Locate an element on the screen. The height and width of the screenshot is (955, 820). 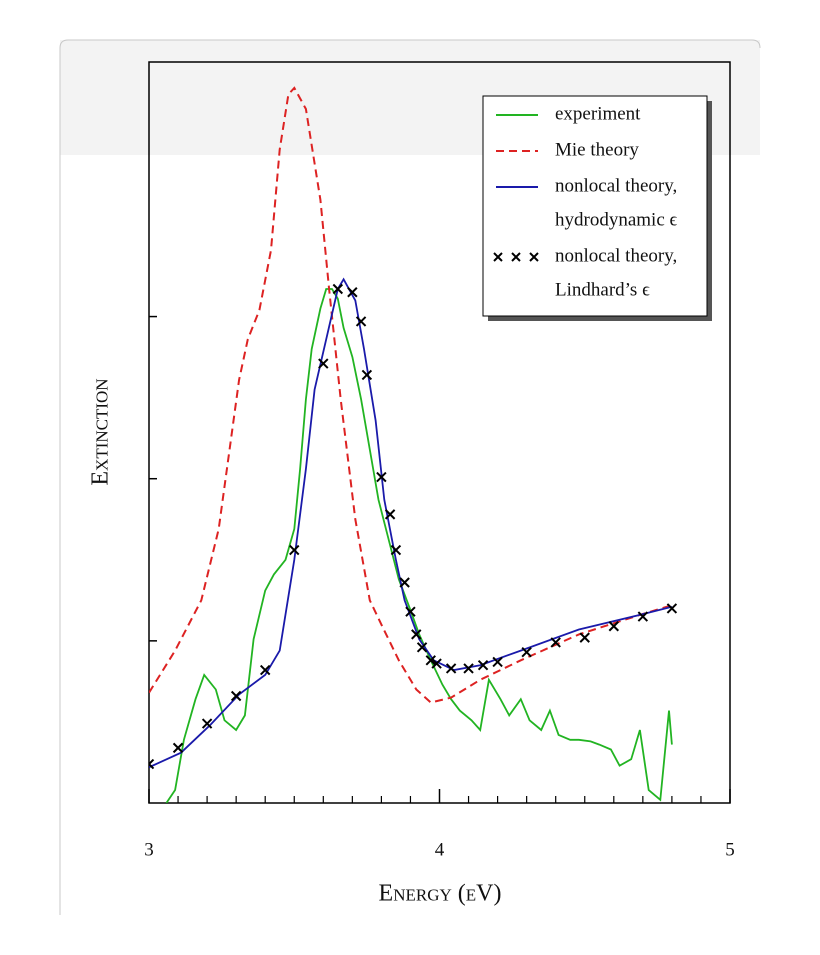
x-axis-label: Energy (eV) is located at coordinates (440, 894).